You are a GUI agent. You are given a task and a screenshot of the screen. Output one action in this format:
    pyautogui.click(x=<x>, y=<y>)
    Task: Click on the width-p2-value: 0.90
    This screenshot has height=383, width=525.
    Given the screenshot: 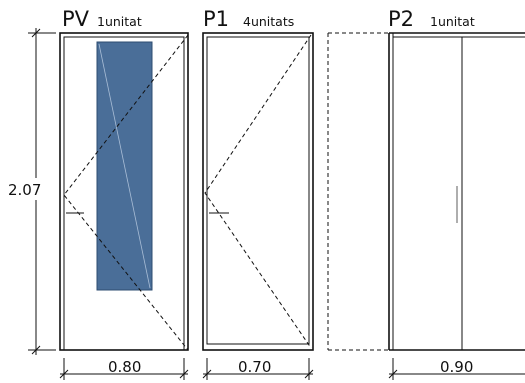 What is the action you would take?
    pyautogui.click(x=456, y=367)
    